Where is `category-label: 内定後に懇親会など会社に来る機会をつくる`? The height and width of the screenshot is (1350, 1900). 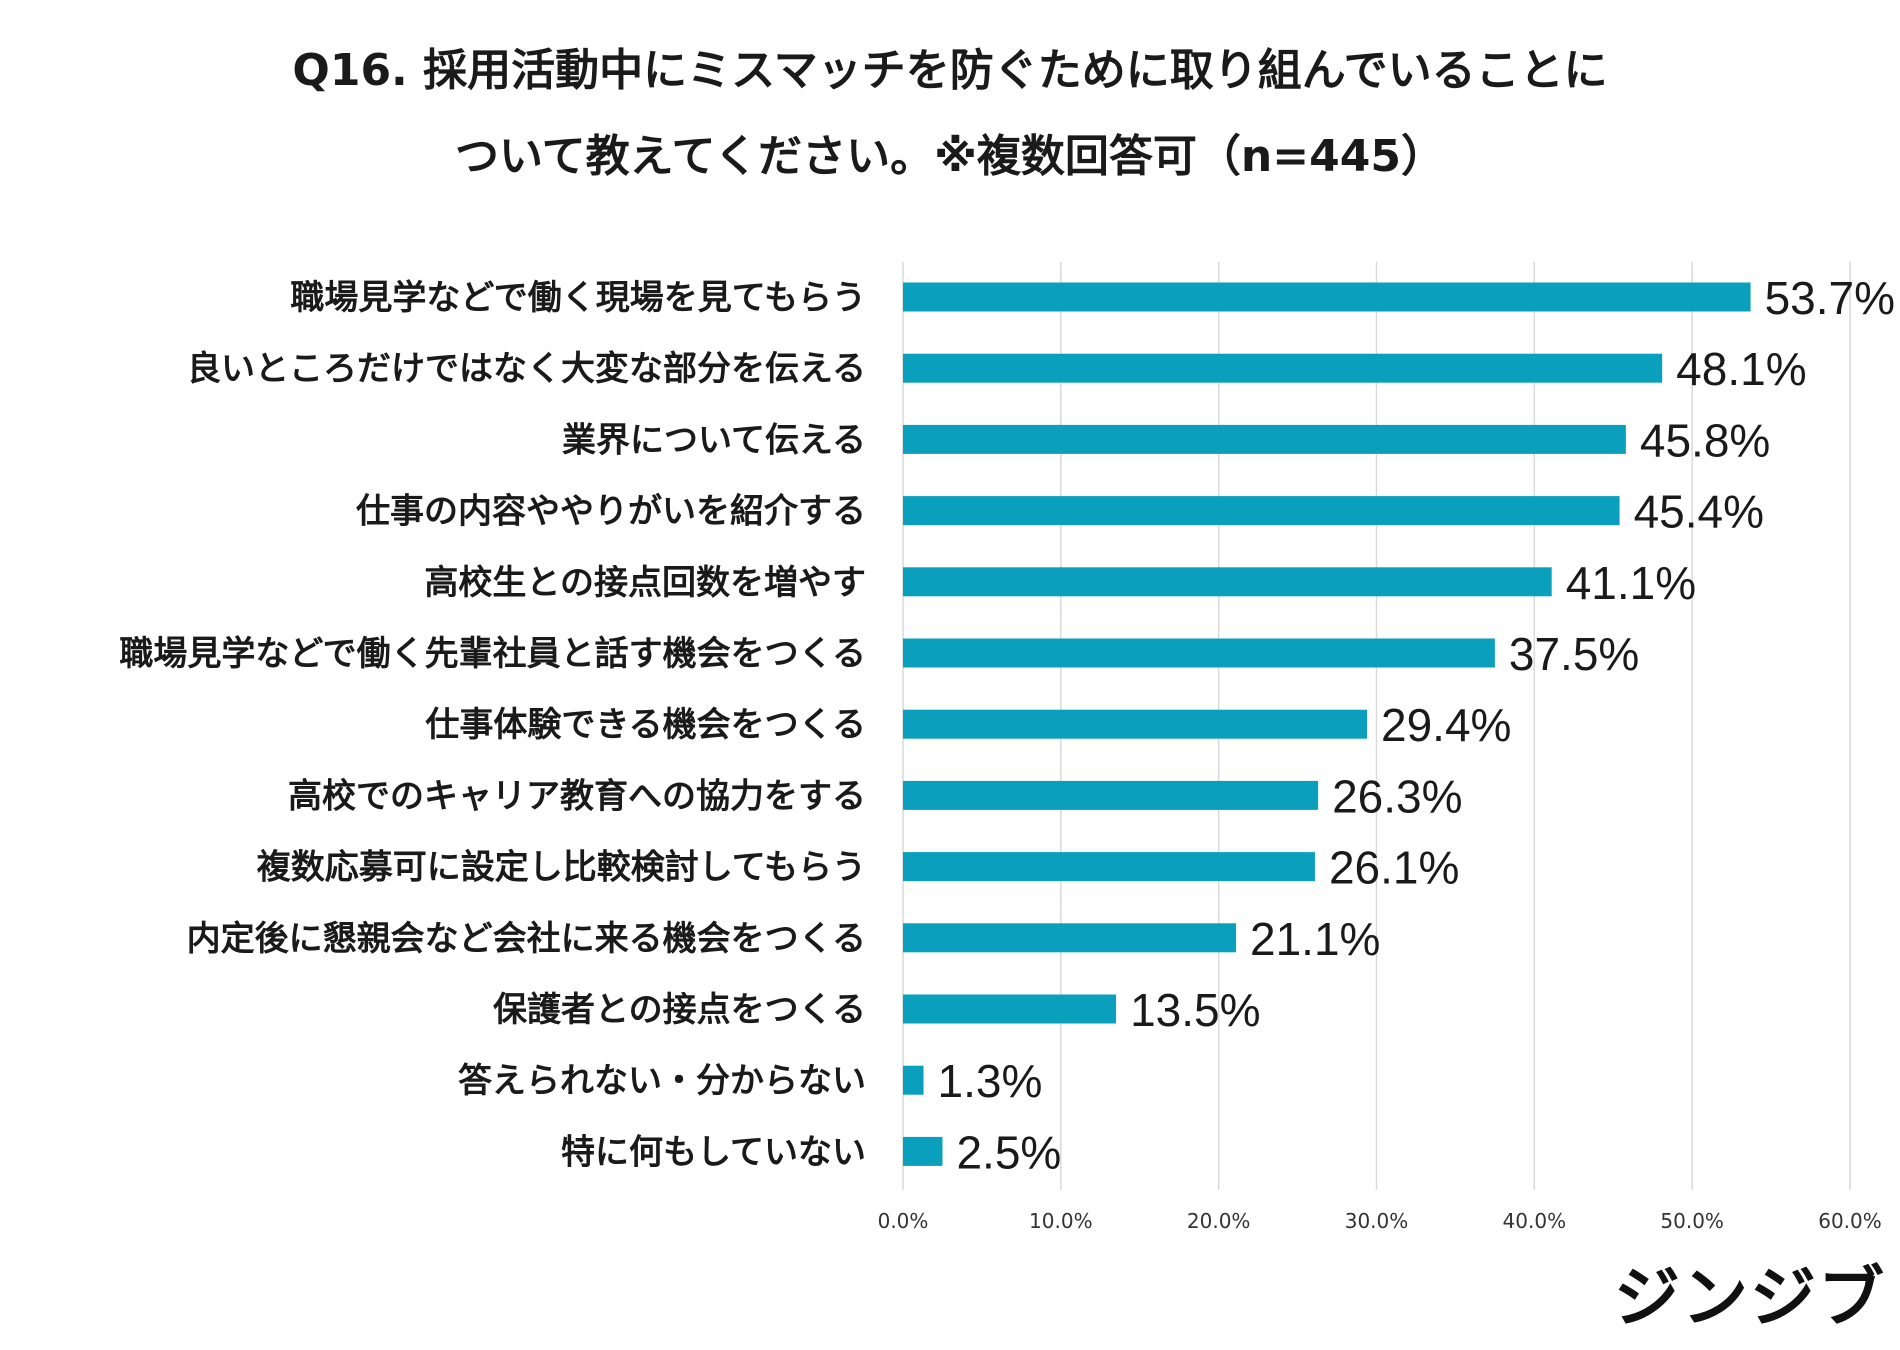
category-label: 内定後に懇親会など会社に来る機会をつくる is located at coordinates (526, 939).